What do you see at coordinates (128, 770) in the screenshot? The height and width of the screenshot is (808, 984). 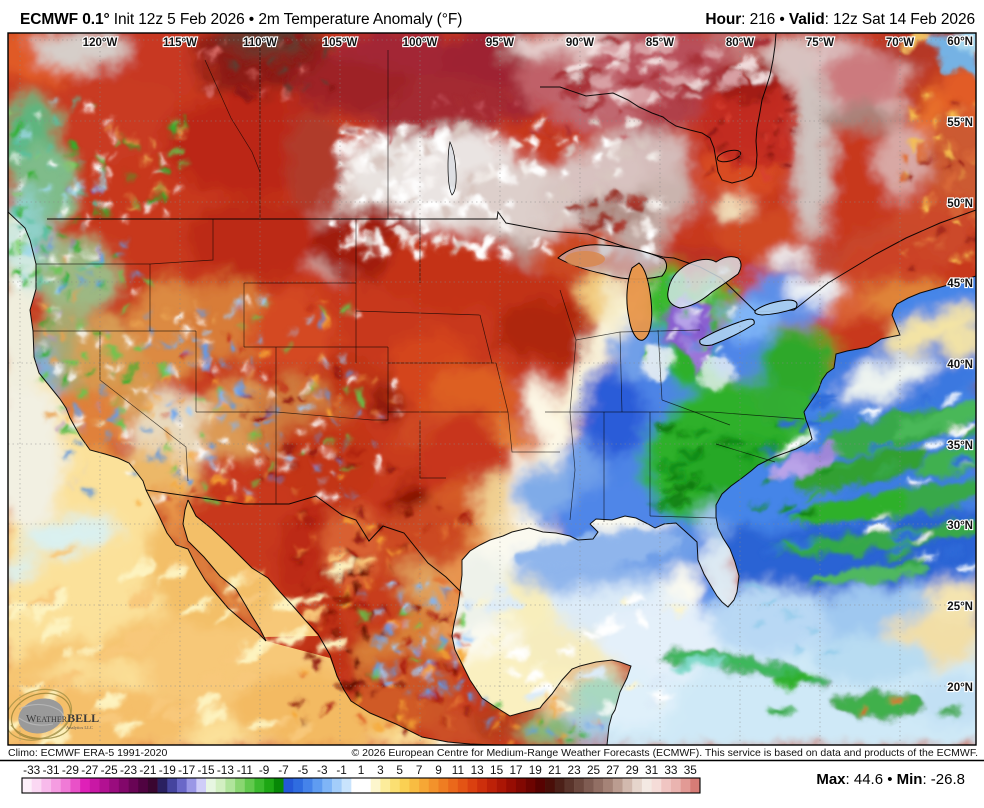 I see `svg-text: -23` at bounding box center [128, 770].